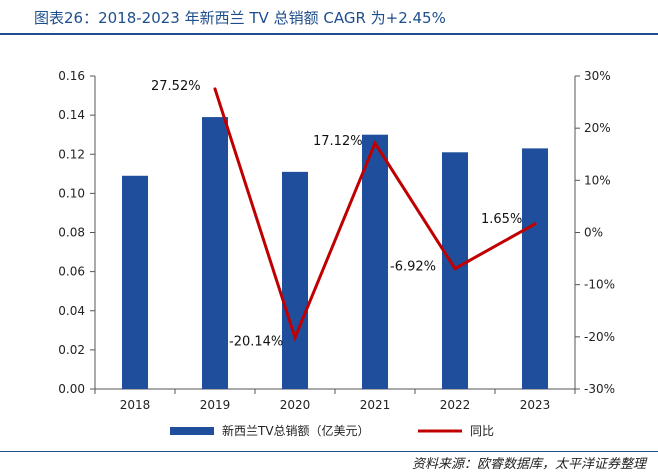 This screenshot has width=658, height=473. Describe the element at coordinates (71, 311) in the screenshot. I see `left-tick-label: 0.04` at that location.